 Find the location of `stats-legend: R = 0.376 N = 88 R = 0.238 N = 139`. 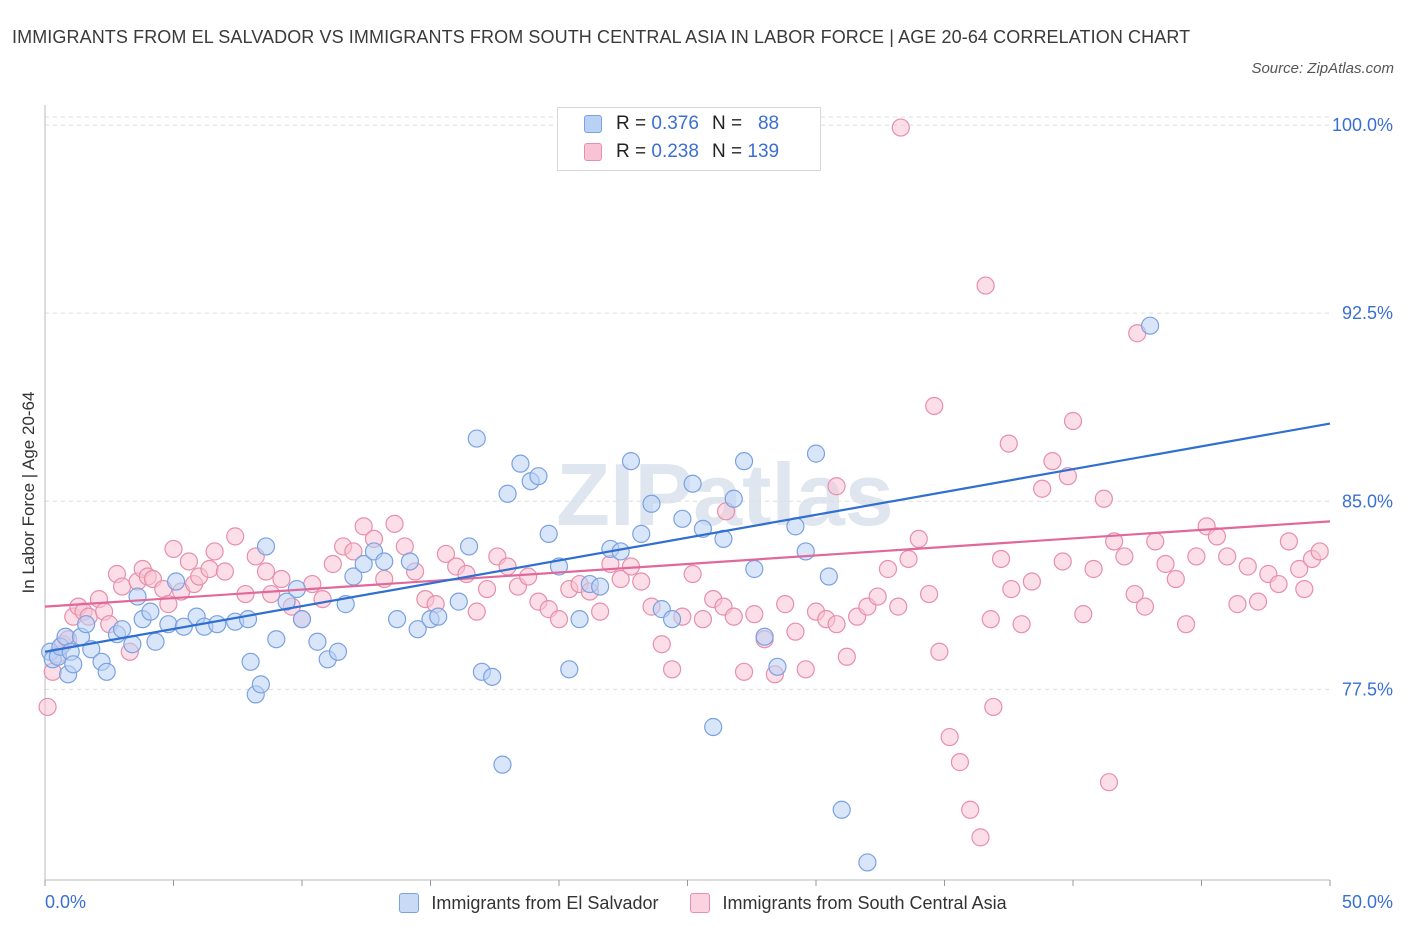

stats-legend: R = 0.376 N = 88 R = 0.238 N = 139 is located at coordinates (689, 139).